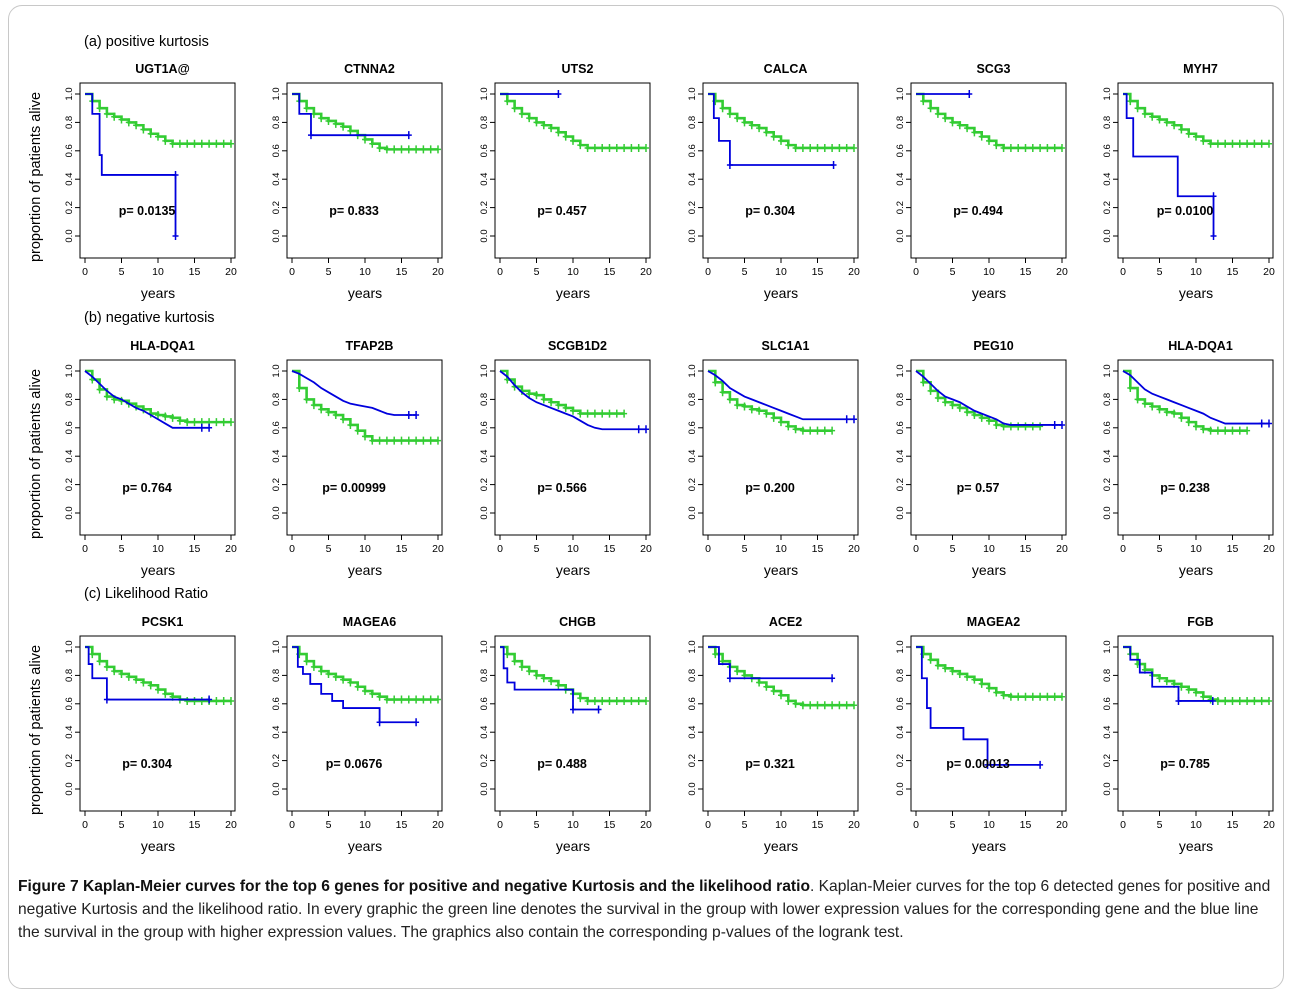 Image resolution: width=1292 pixels, height=997 pixels. I want to click on panel-title: MYH7, so click(1200, 69).